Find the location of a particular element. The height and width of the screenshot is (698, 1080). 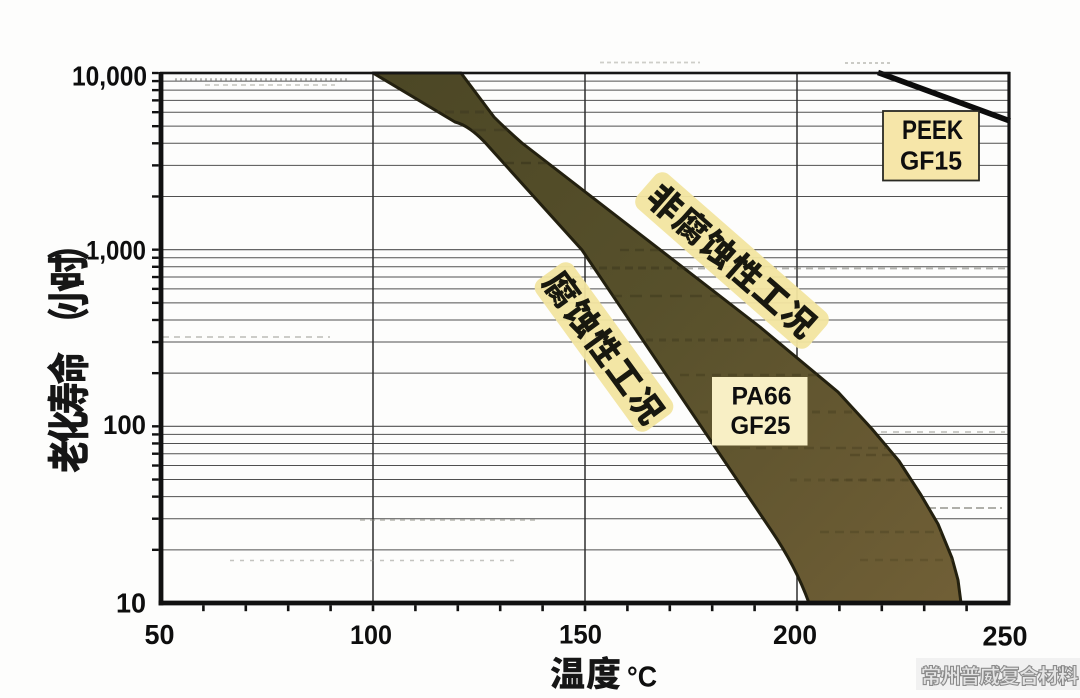

svg-text: 50 is located at coordinates (160, 634).